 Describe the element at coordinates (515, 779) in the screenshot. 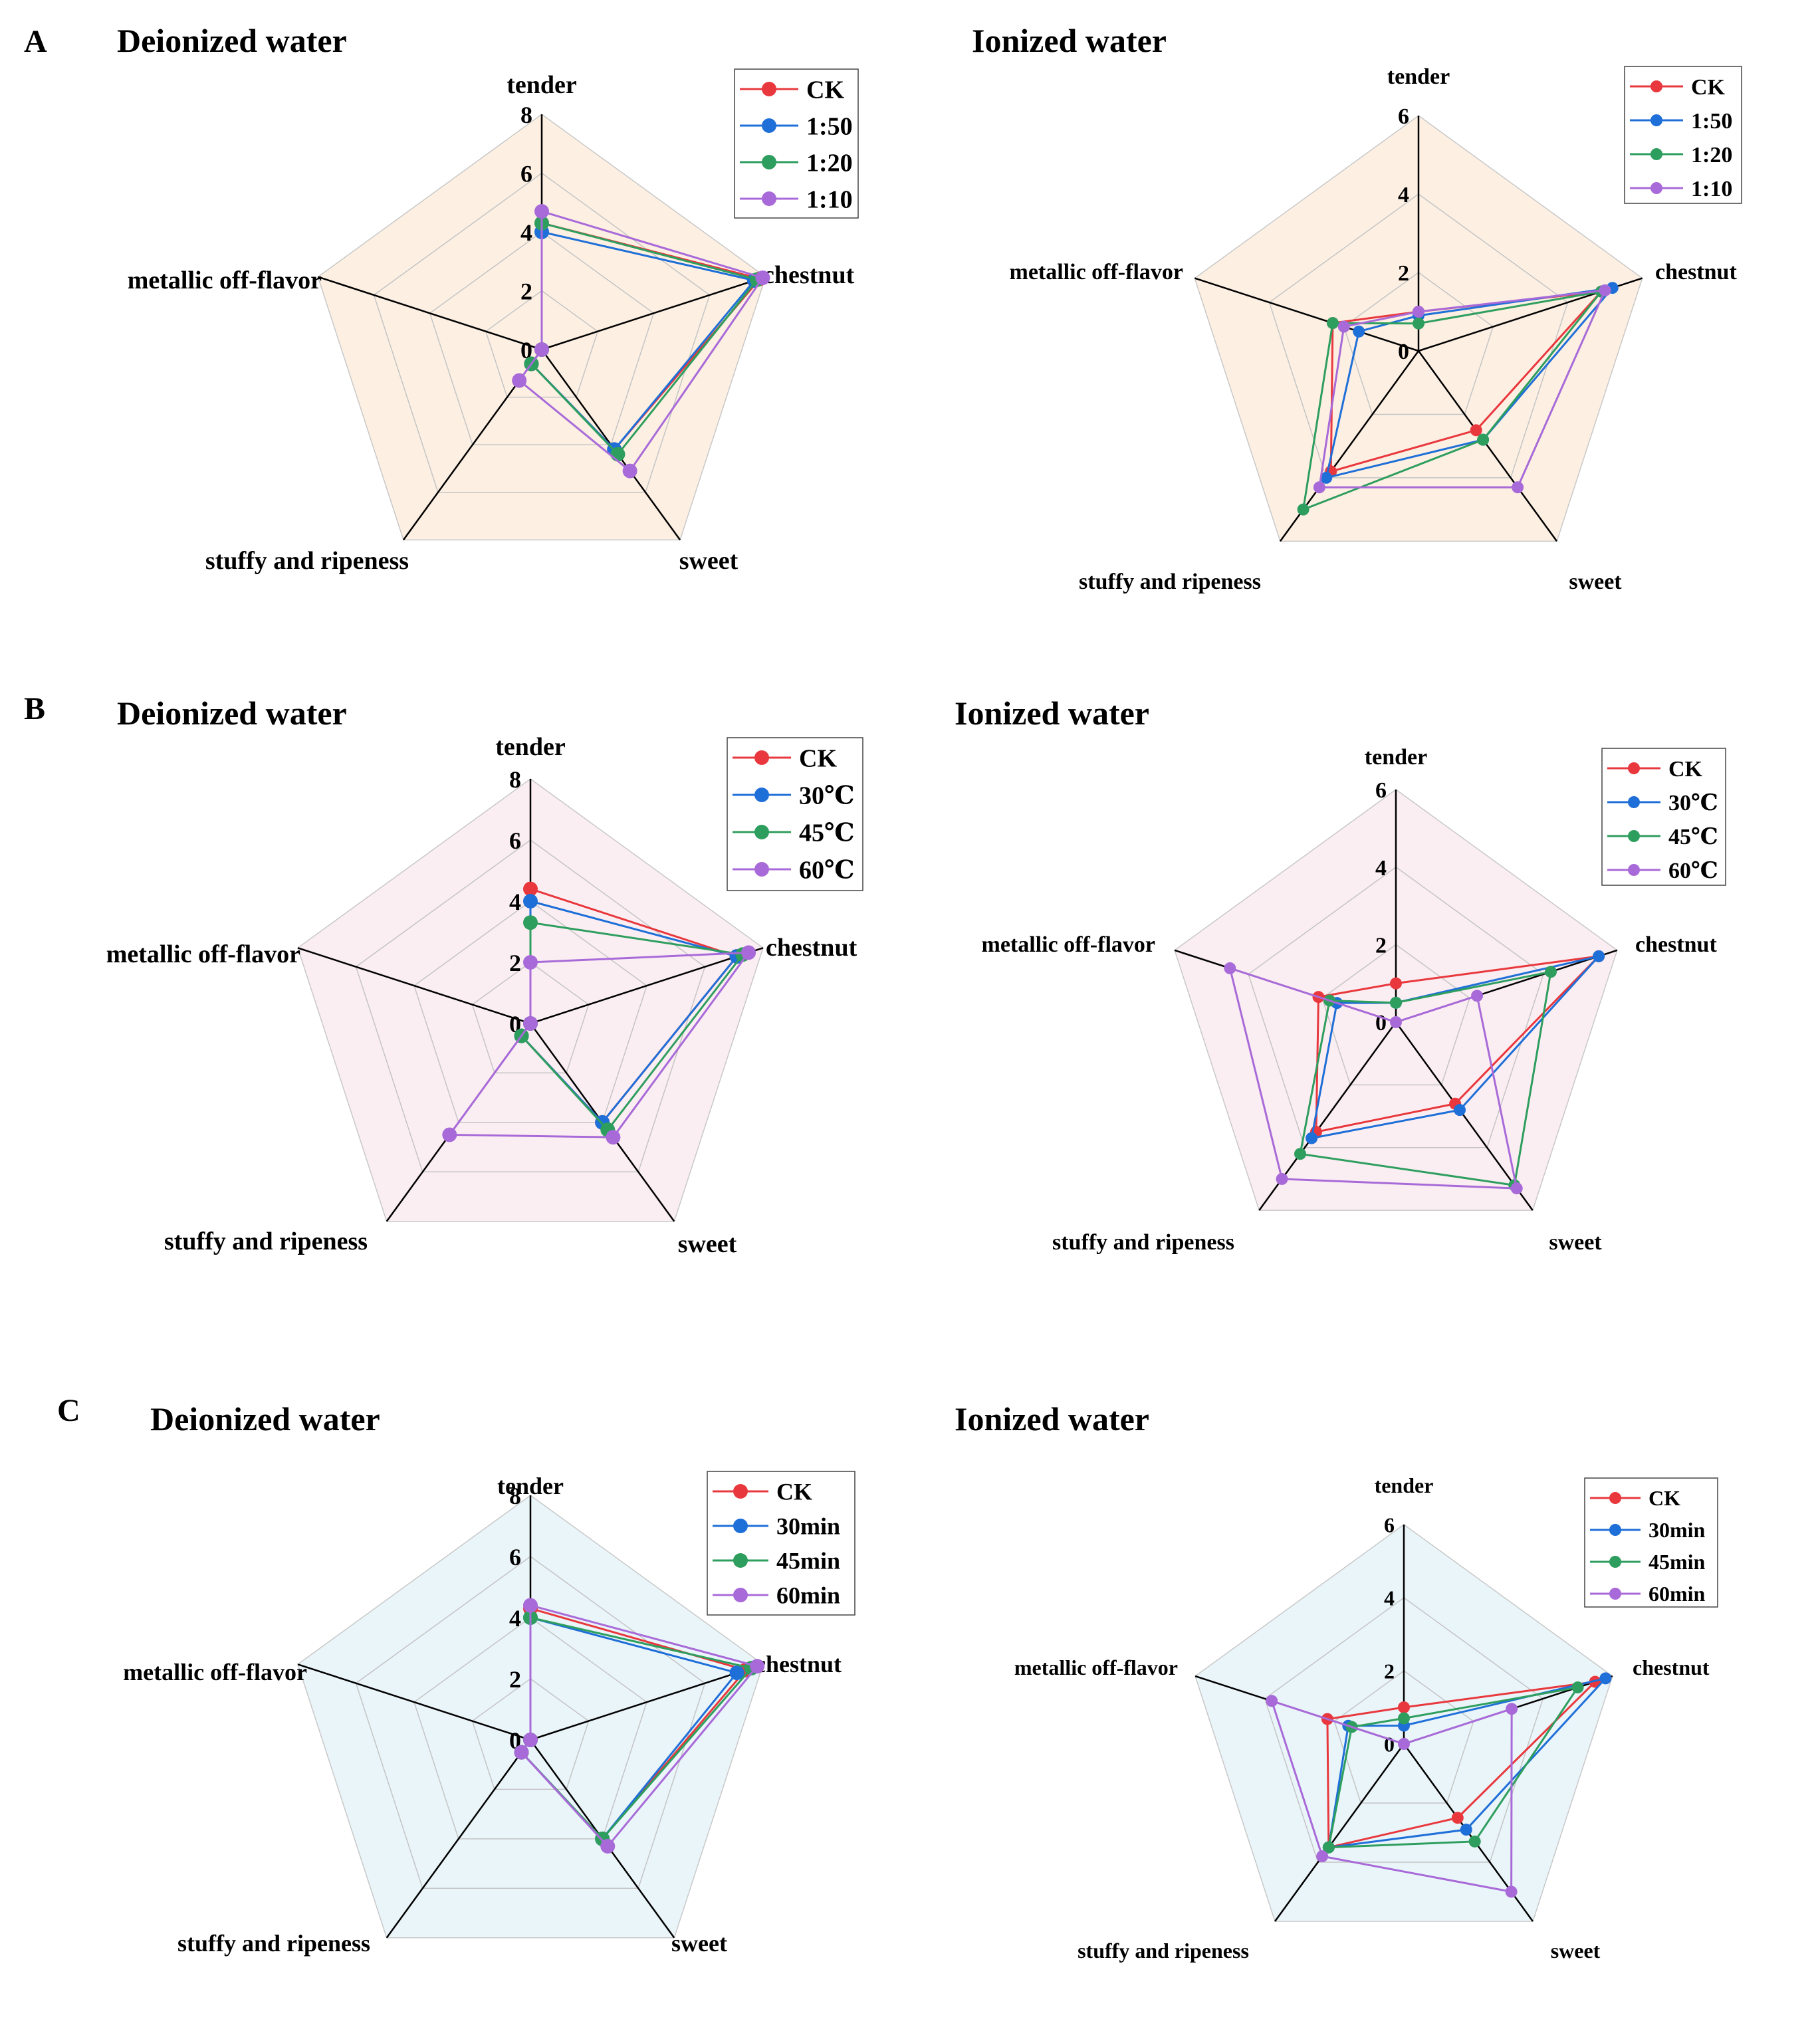

I see `tick-label: 8` at that location.